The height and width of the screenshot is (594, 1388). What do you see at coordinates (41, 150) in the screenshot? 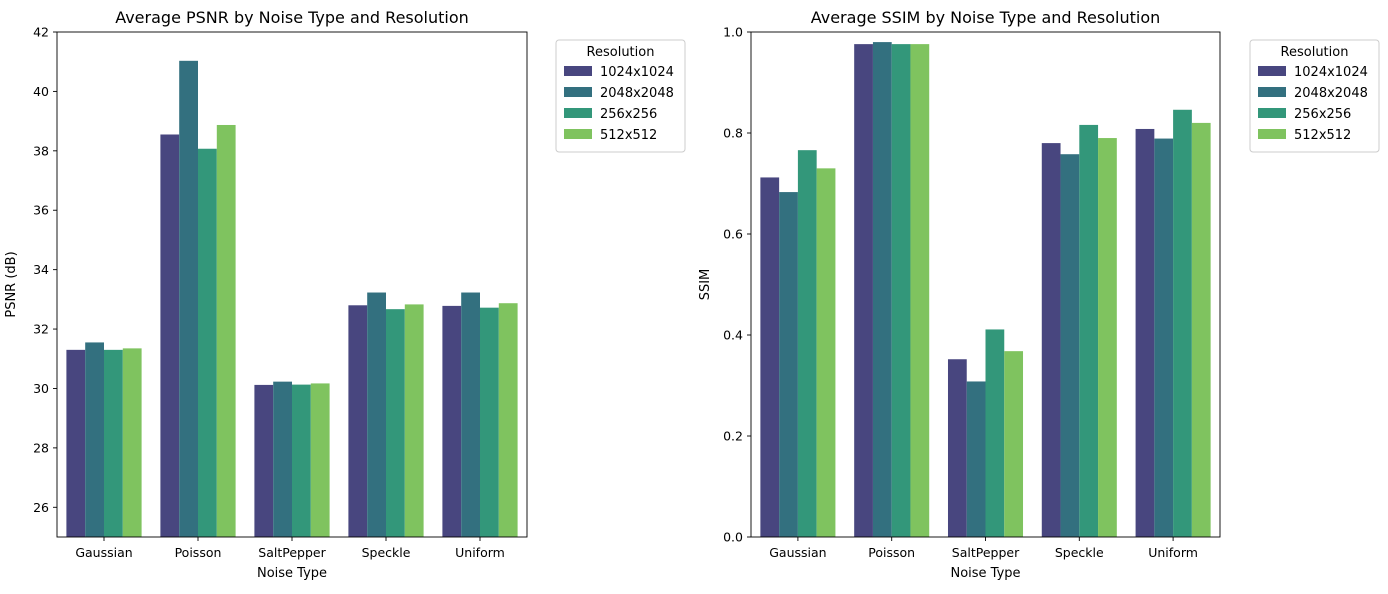
I see `y-tick-label: 38` at bounding box center [41, 150].